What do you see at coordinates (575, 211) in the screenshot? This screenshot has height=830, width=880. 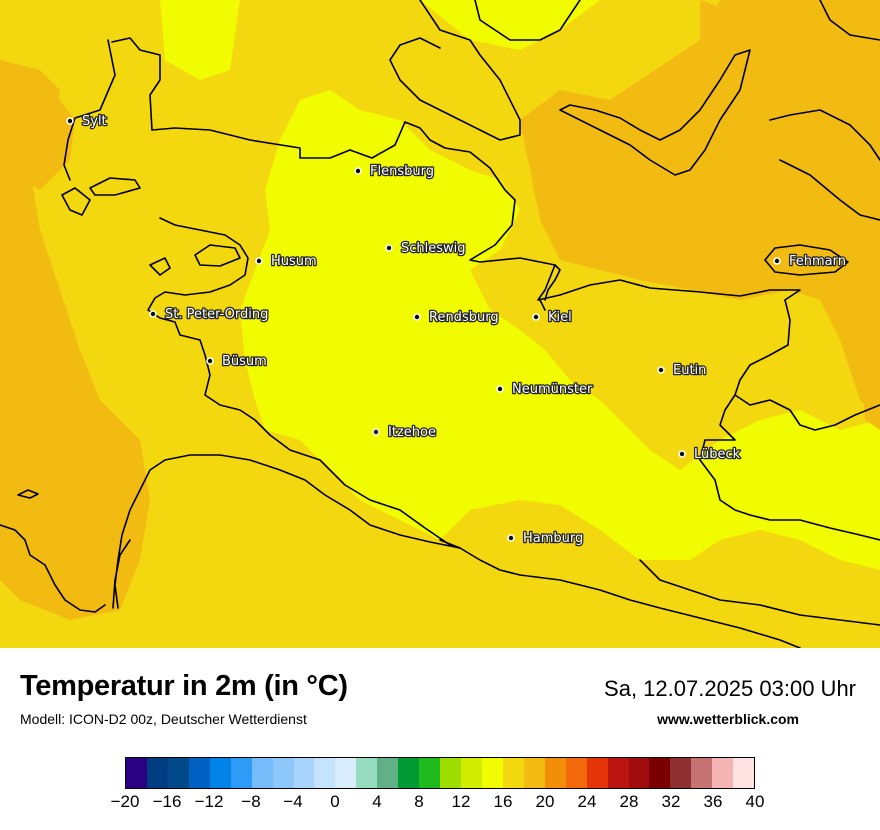 I see `coast-flensburg-fjord` at bounding box center [575, 211].